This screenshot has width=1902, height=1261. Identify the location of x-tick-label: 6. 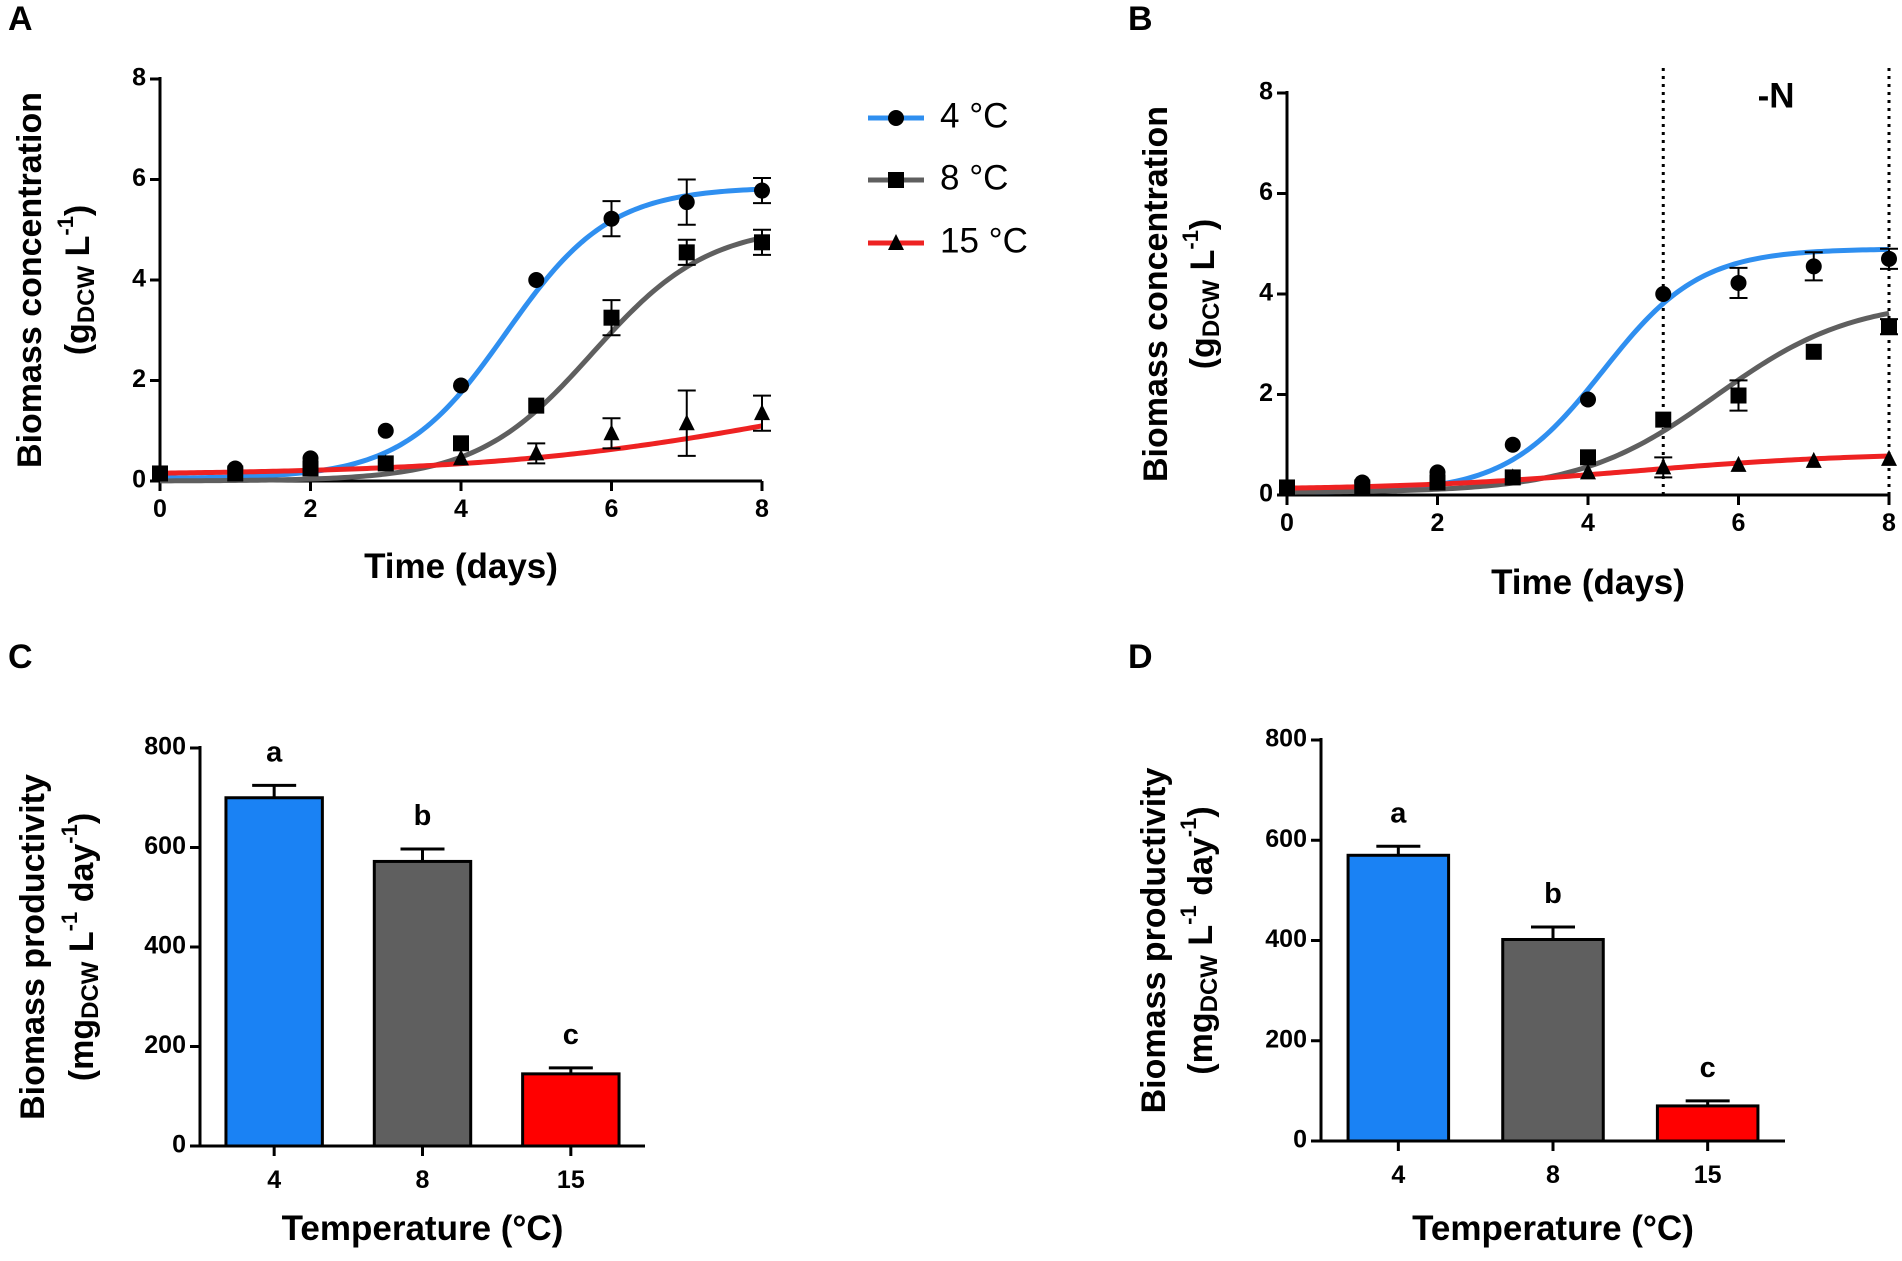
(612, 509).